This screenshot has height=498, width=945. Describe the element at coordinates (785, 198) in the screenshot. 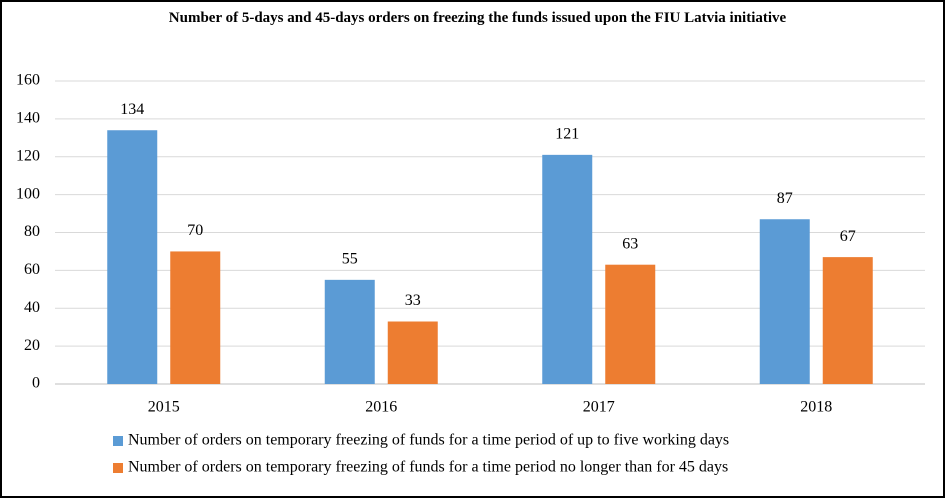

I see `data-label: 87` at that location.